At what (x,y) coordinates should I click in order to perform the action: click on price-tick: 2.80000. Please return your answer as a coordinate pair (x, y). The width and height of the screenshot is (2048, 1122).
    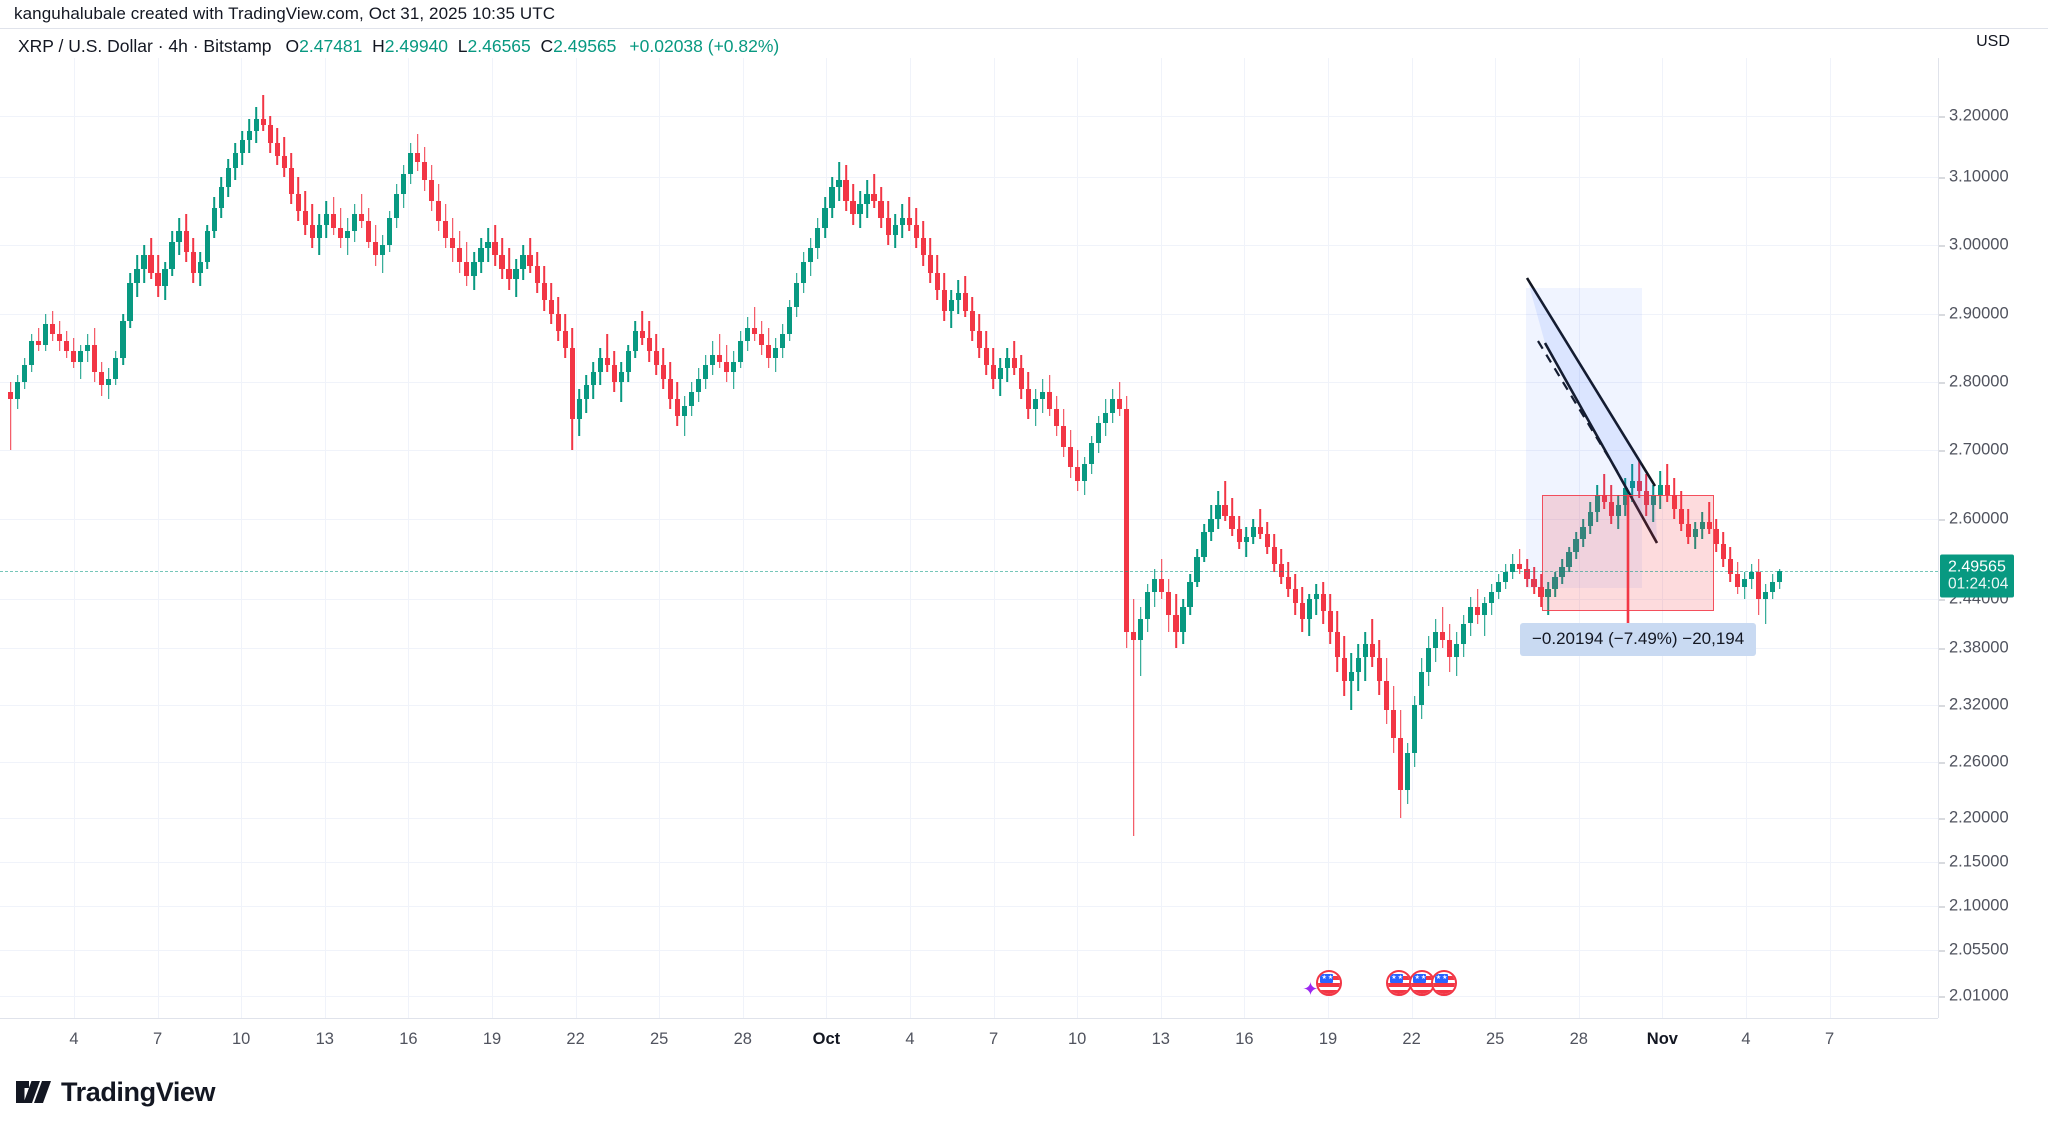
    Looking at the image, I should click on (1974, 381).